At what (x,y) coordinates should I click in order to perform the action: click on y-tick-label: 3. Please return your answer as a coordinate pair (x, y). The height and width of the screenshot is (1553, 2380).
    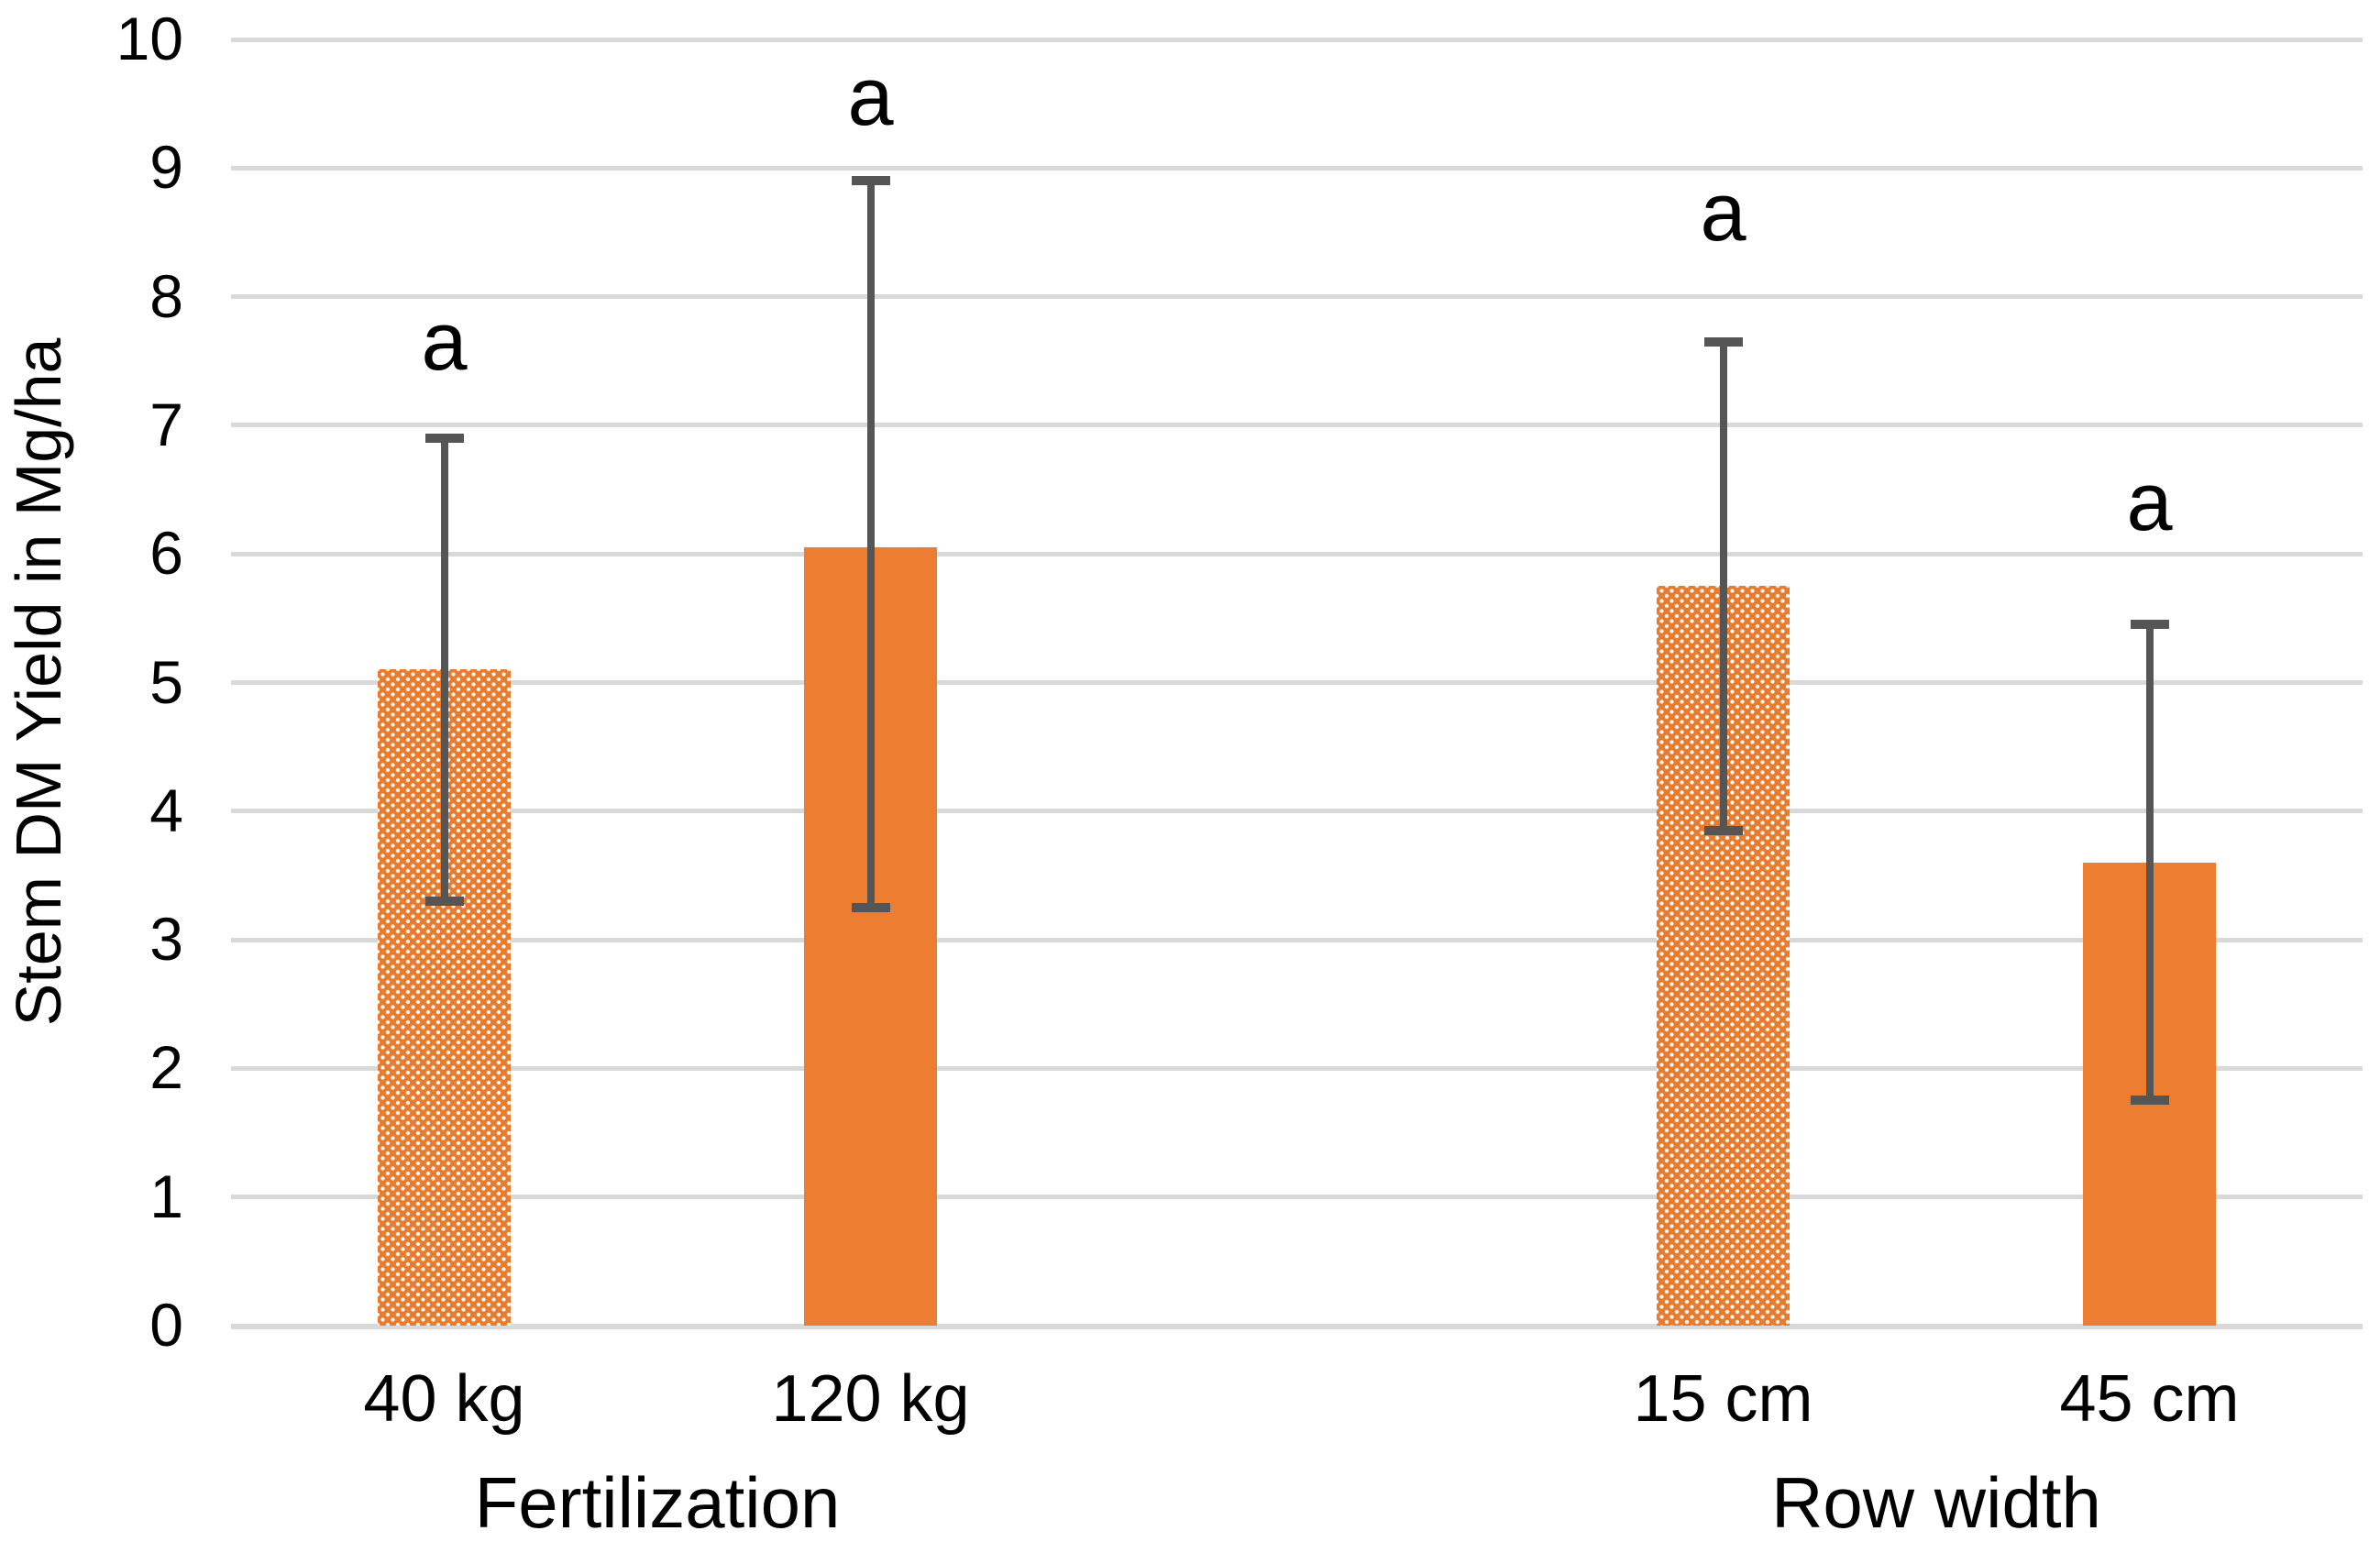
    Looking at the image, I should click on (166, 940).